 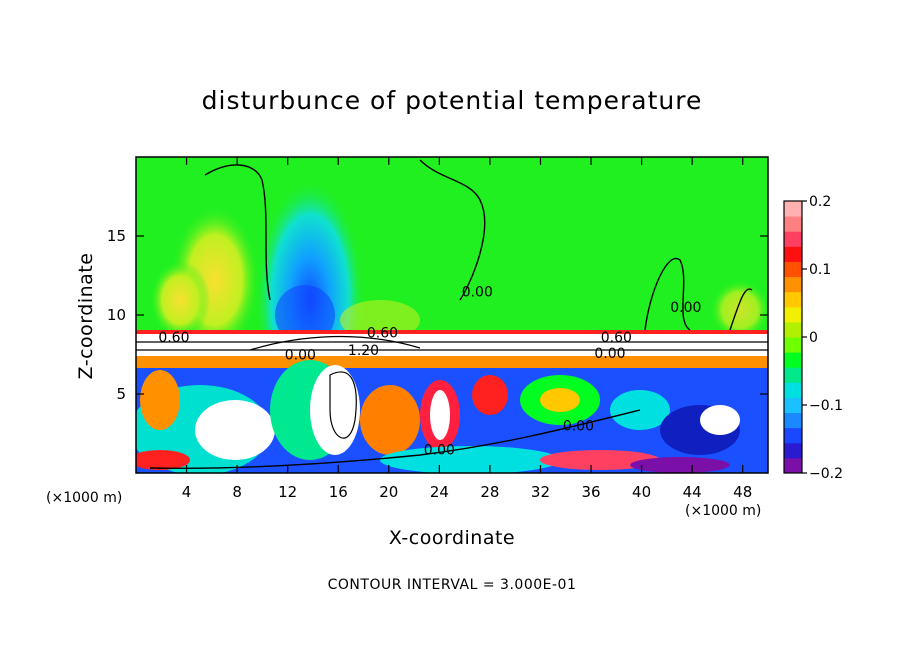 What do you see at coordinates (742, 492) in the screenshot?
I see `x-tick-label: 48` at bounding box center [742, 492].